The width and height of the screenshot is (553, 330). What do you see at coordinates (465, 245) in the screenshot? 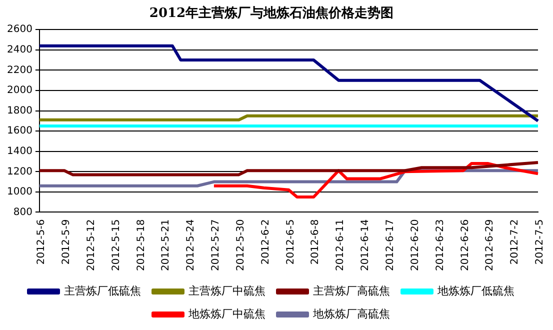
I see `x-tick-label: 2012-6-26` at bounding box center [465, 245].